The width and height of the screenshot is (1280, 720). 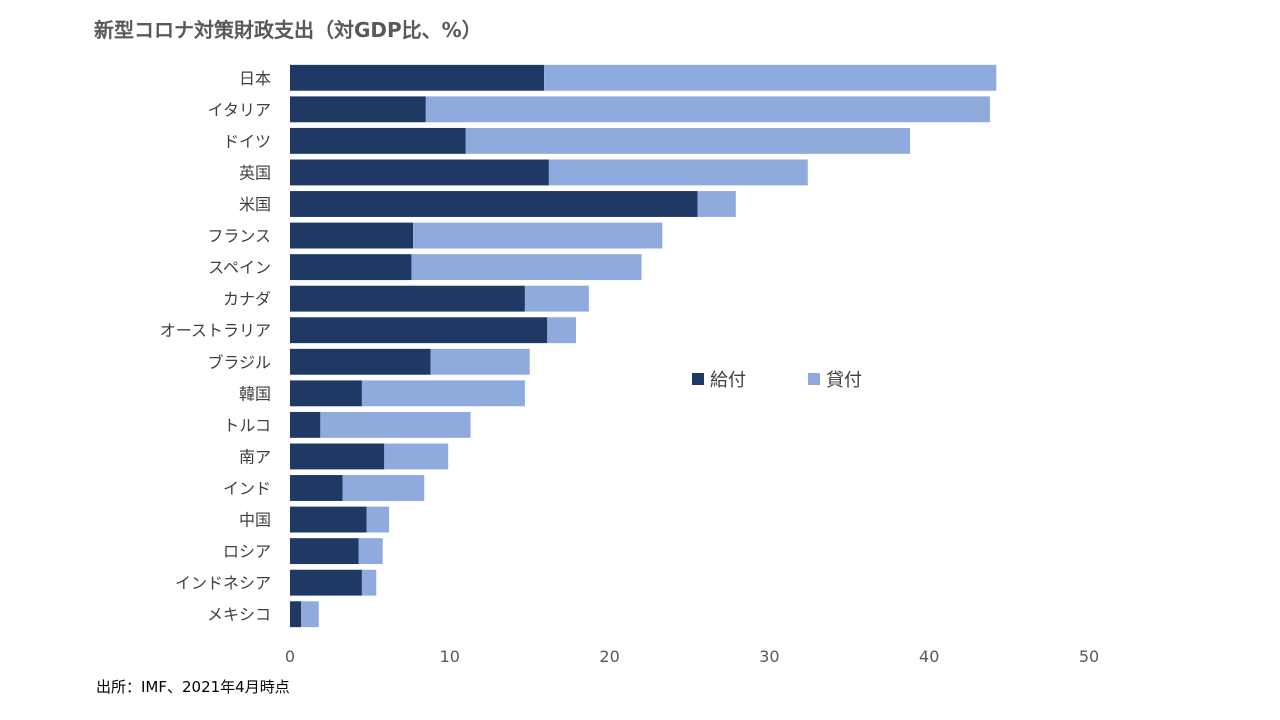 I want to click on x-tick-label: 0, so click(x=290, y=656).